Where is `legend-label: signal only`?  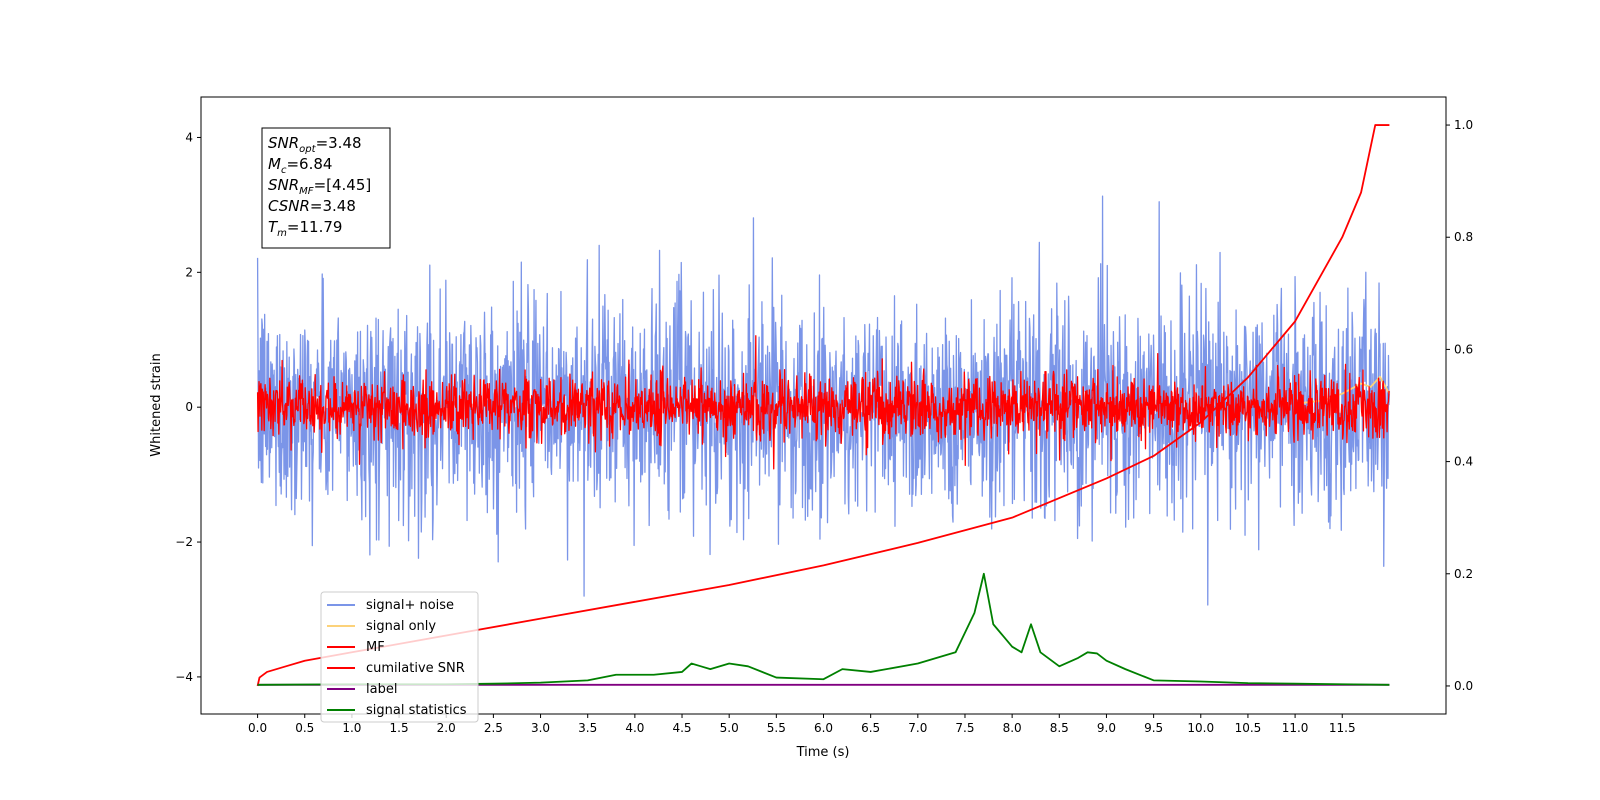
legend-label: signal only is located at coordinates (401, 626).